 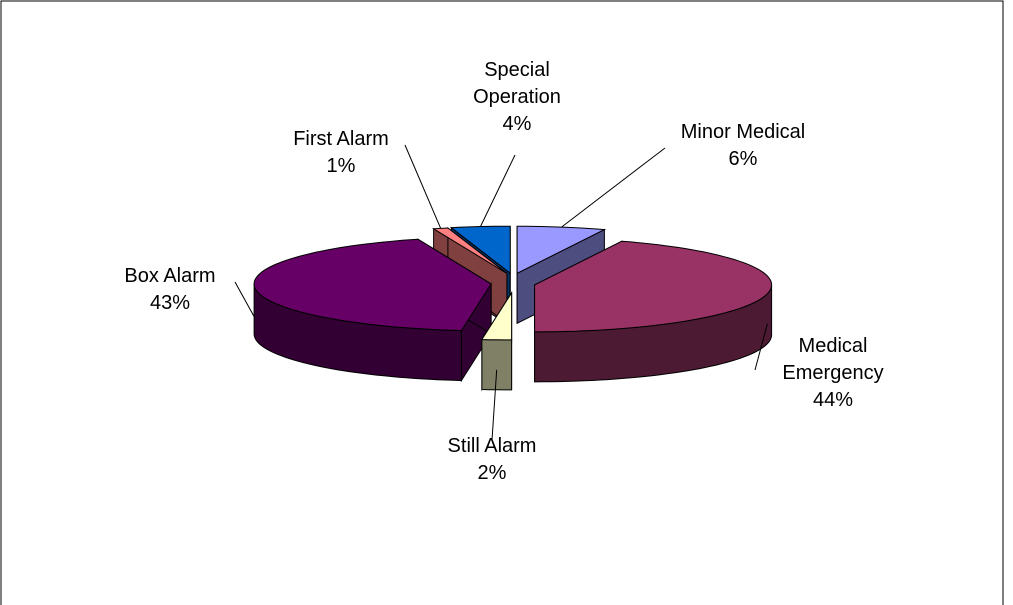 I want to click on label-line: Special, so click(x=517, y=70).